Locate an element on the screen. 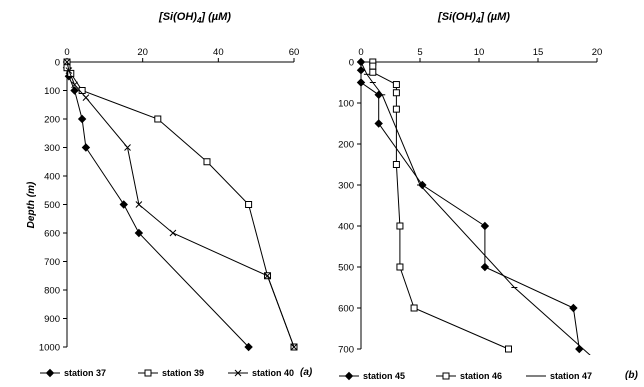  legend-entry-station-40: station 40 is located at coordinates (261, 373).